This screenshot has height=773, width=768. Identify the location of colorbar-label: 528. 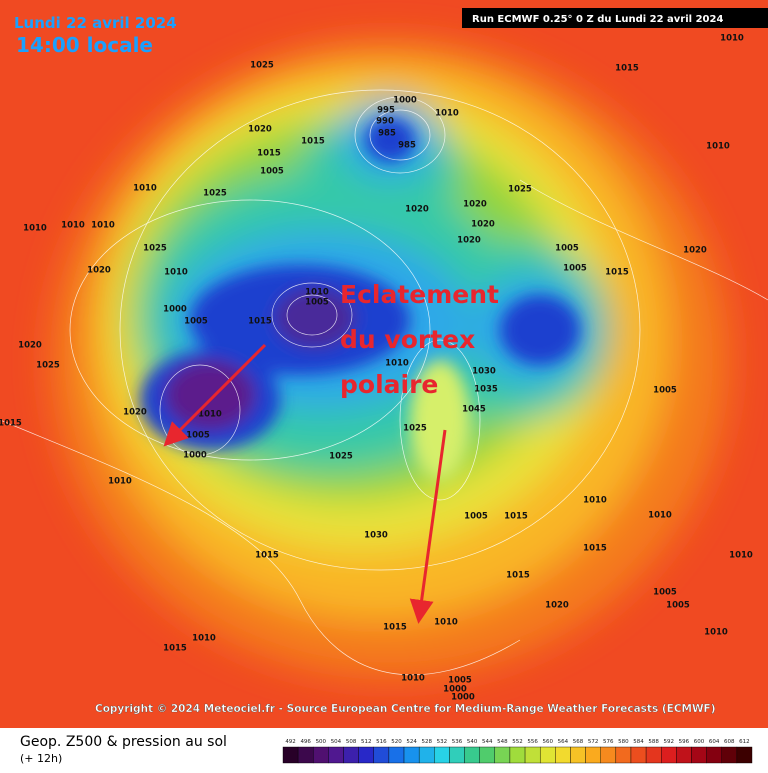
(426, 742).